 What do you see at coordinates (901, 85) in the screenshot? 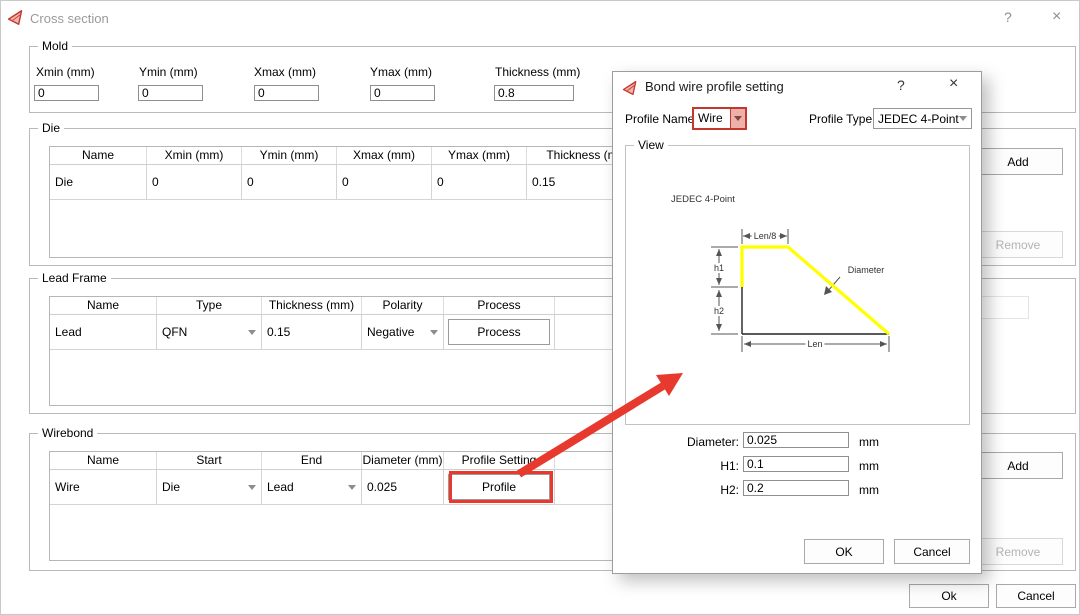
I see `dialog-help-button: ?` at bounding box center [901, 85].